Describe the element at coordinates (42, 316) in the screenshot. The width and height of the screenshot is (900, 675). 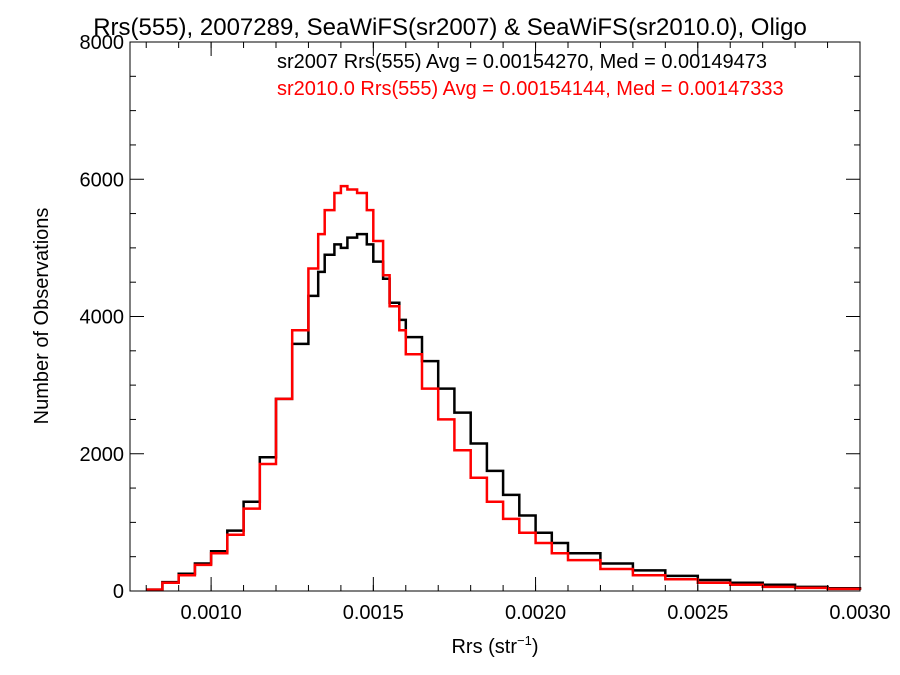
I see `y-axis-label: Number of Observations` at that location.